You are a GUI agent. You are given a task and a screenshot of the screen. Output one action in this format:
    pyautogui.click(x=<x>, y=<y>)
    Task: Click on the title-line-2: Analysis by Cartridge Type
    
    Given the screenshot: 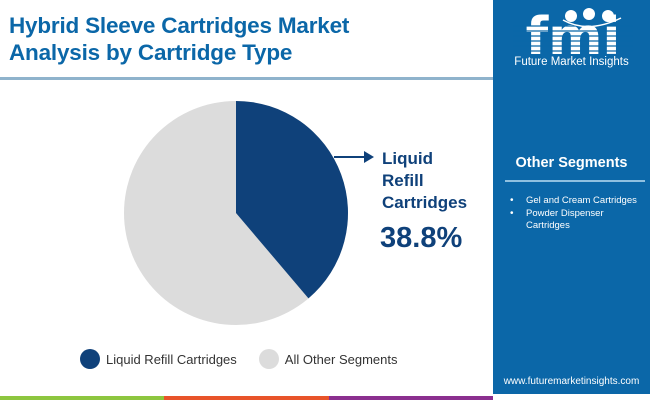 What is the action you would take?
    pyautogui.click(x=151, y=52)
    